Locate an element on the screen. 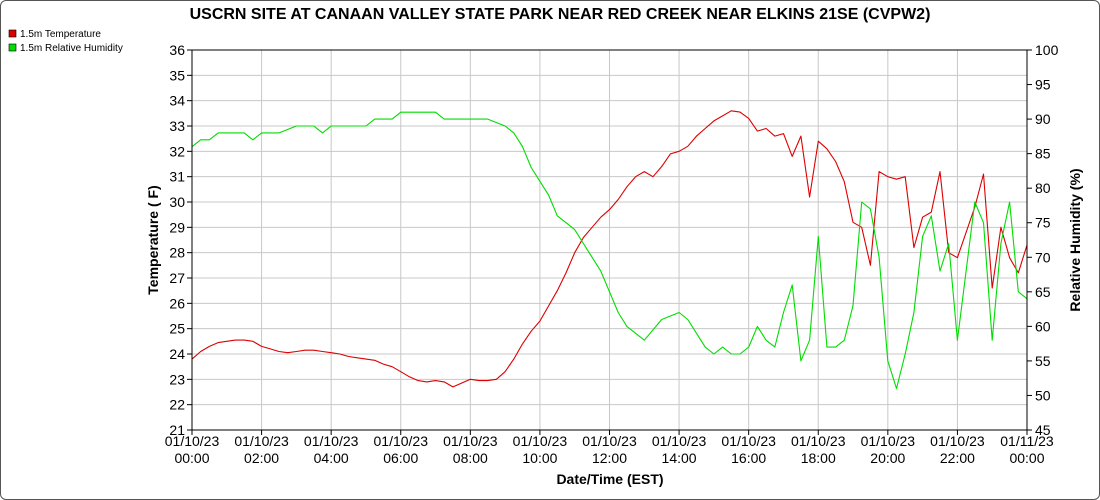 The height and width of the screenshot is (500, 1100). x-axis-title: Date/Time (EST) is located at coordinates (609, 479).